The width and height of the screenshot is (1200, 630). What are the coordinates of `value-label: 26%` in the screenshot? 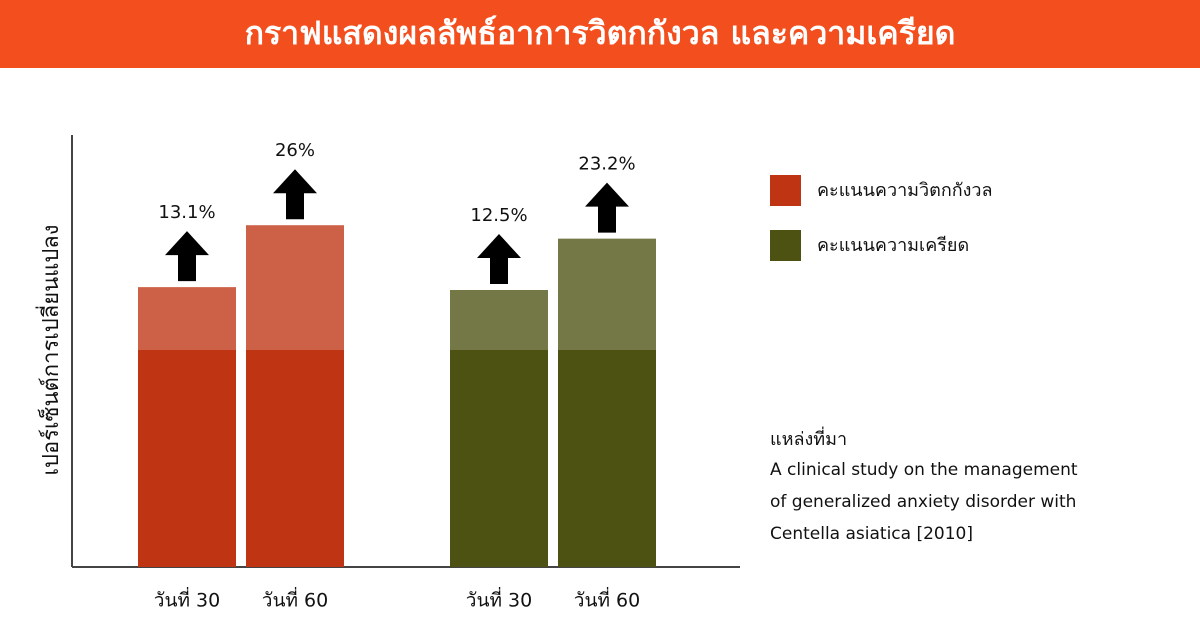 It's located at (295, 150).